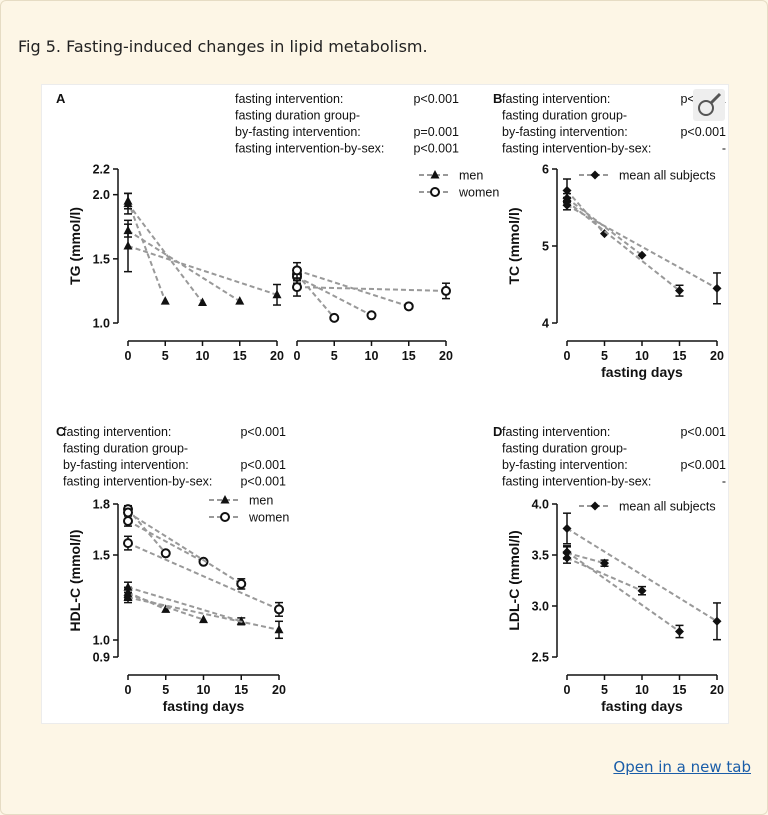  What do you see at coordinates (101, 324) in the screenshot?
I see `y-tick-label-a: 1.0` at bounding box center [101, 324].